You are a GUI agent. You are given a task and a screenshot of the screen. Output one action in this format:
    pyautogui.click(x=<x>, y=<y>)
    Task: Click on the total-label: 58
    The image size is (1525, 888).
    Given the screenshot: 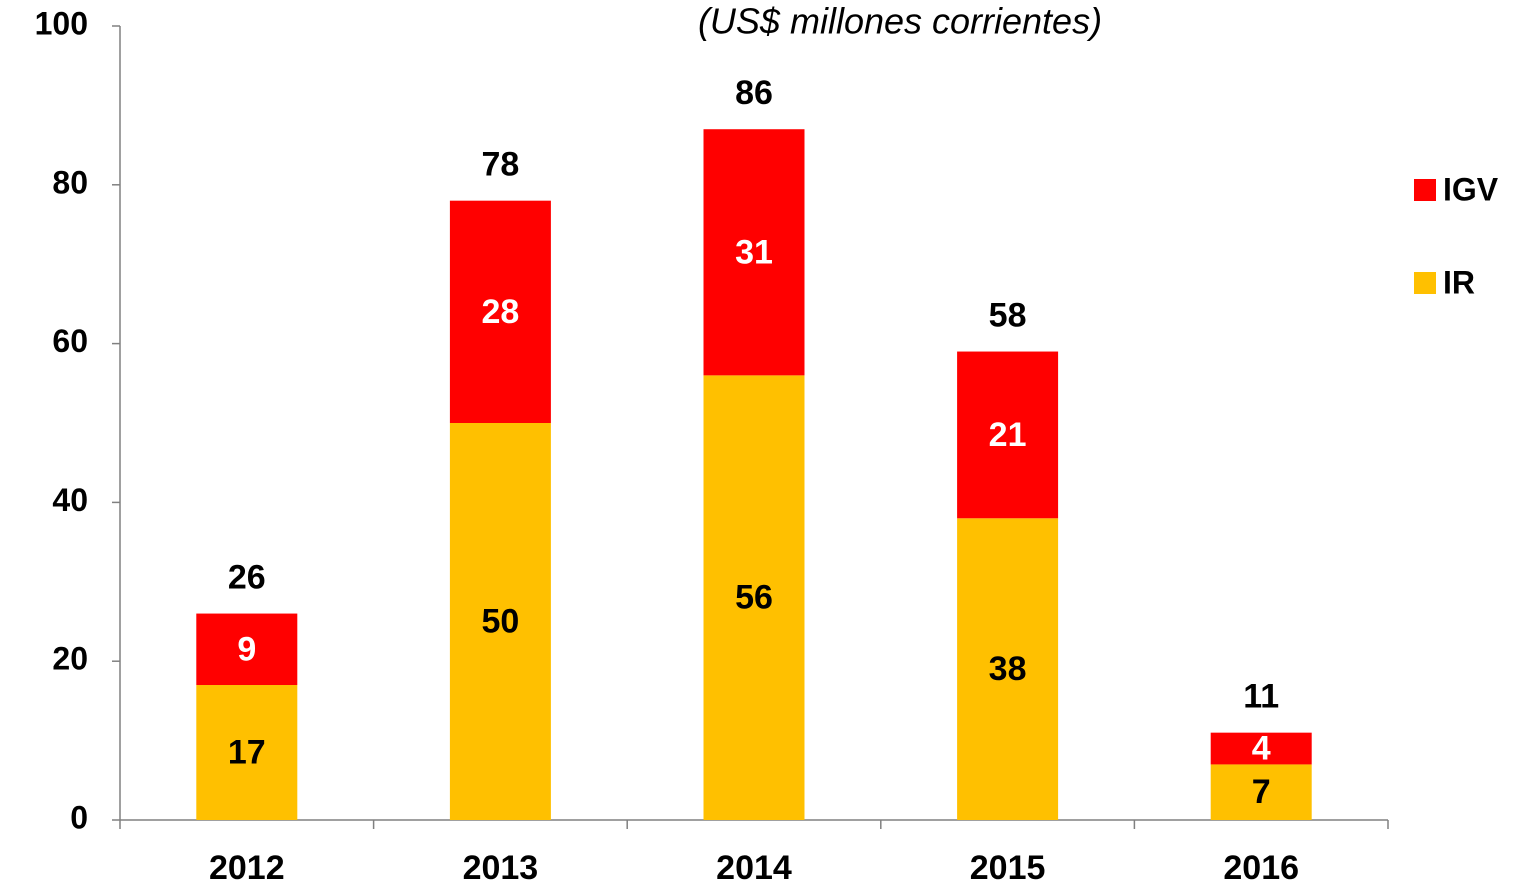 What is the action you would take?
    pyautogui.click(x=1008, y=316)
    